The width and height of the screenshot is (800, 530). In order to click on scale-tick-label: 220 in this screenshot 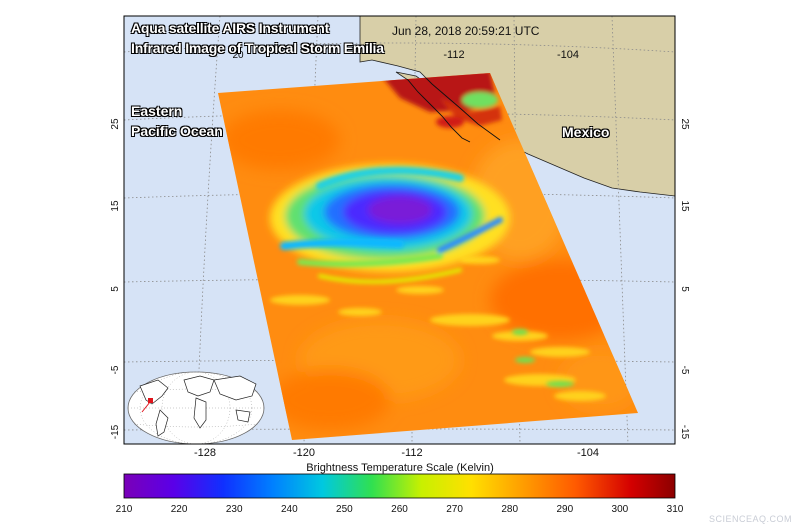, I will do `click(179, 509)`.